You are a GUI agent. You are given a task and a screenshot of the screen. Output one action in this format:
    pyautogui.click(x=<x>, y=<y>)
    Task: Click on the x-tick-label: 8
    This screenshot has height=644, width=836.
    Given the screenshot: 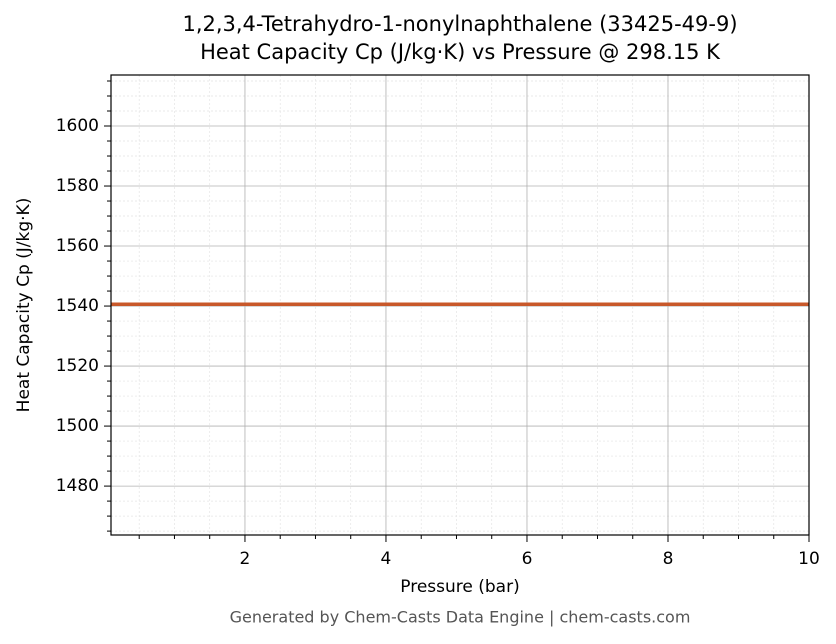 What is the action you would take?
    pyautogui.click(x=668, y=559)
    